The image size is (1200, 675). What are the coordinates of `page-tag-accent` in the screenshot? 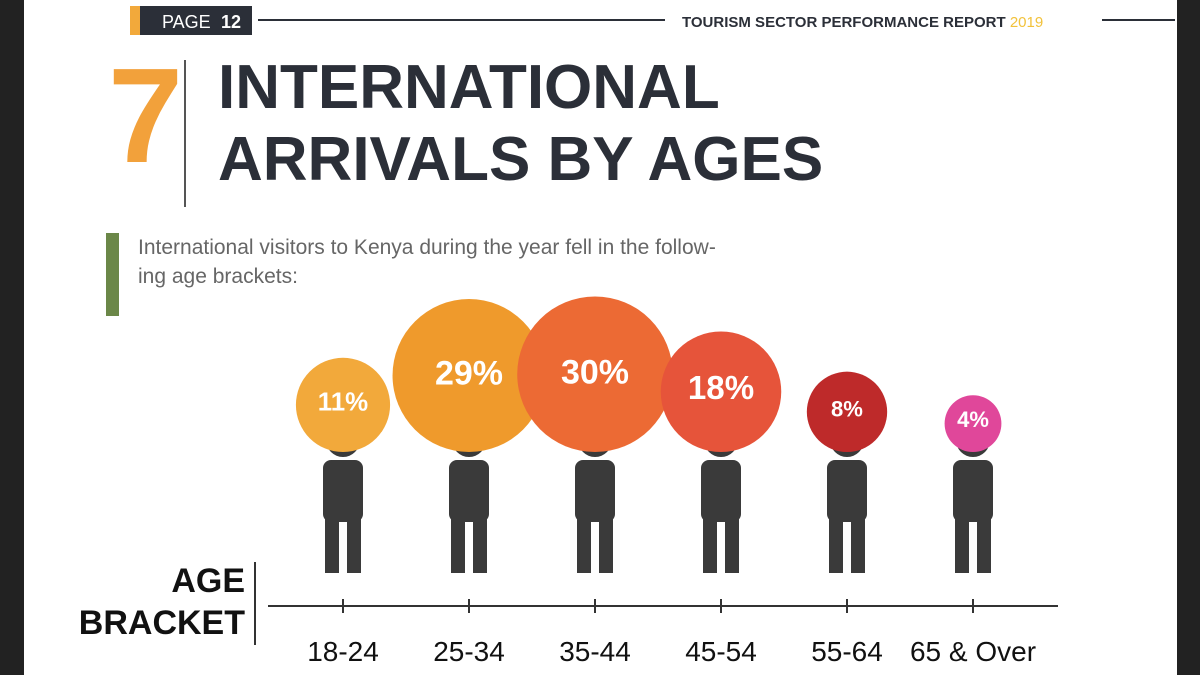 It's located at (135, 20).